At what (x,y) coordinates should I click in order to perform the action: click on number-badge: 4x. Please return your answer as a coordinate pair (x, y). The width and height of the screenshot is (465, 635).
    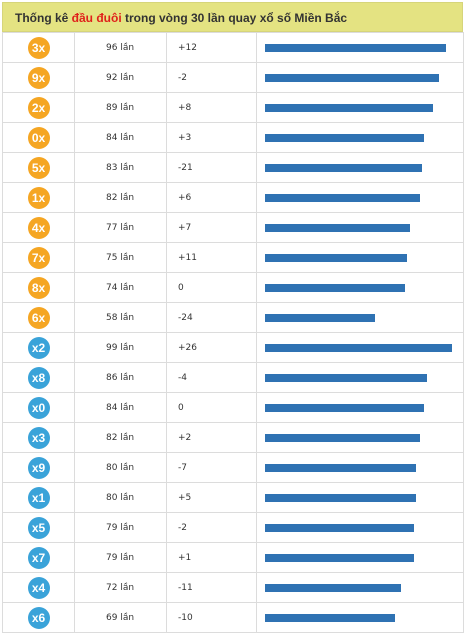
    Looking at the image, I should click on (38, 227).